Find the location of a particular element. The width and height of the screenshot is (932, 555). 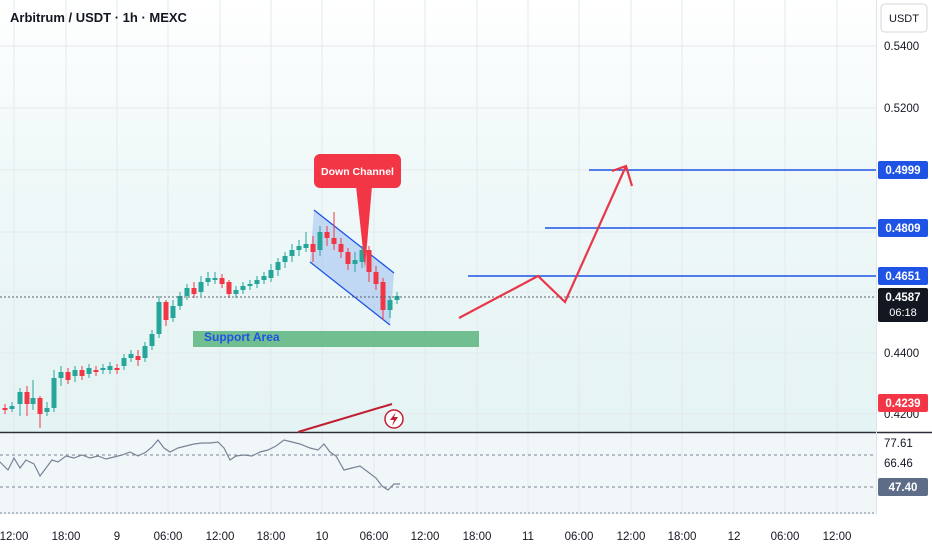

time-tick-8: 12:00 is located at coordinates (425, 537).